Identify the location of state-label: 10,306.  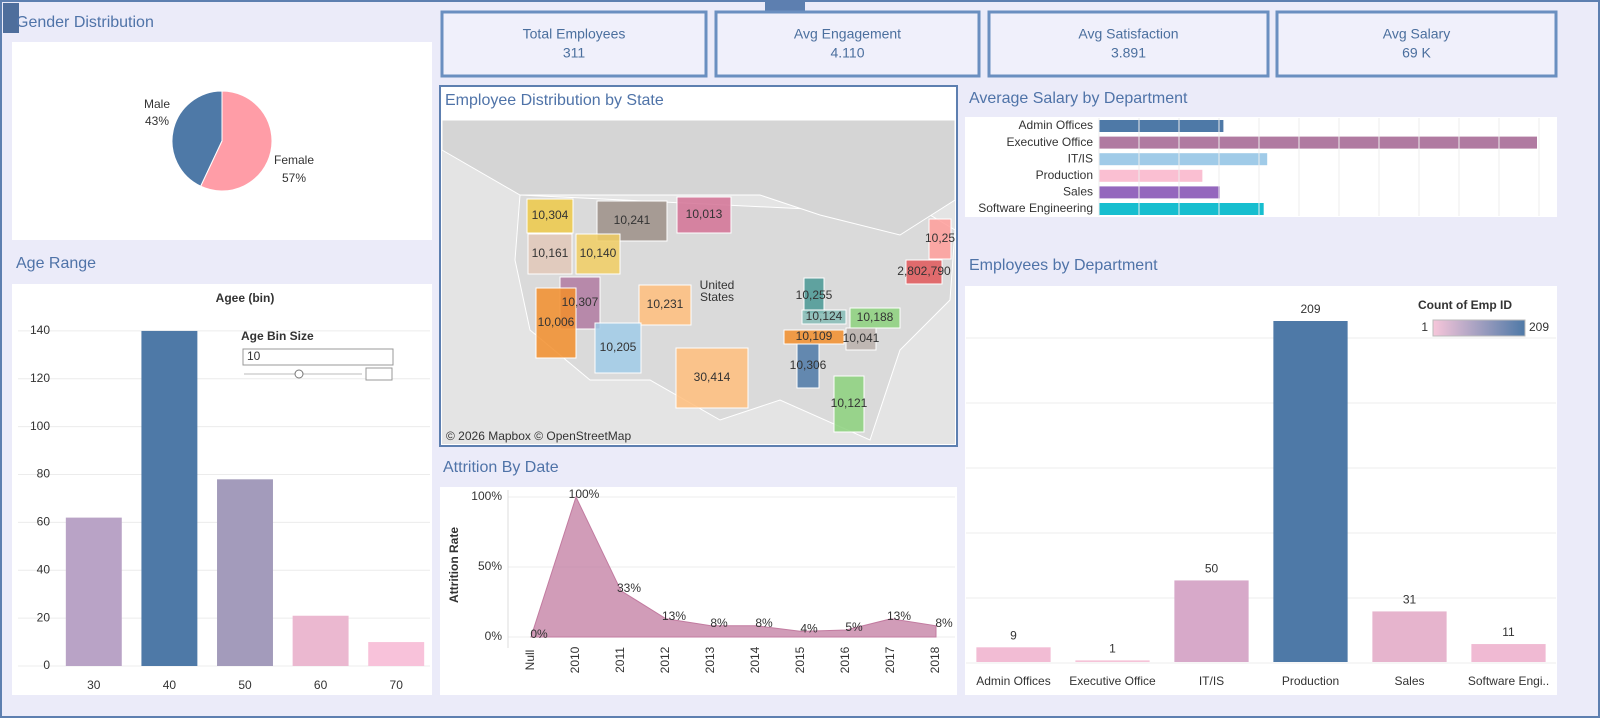
(808, 365).